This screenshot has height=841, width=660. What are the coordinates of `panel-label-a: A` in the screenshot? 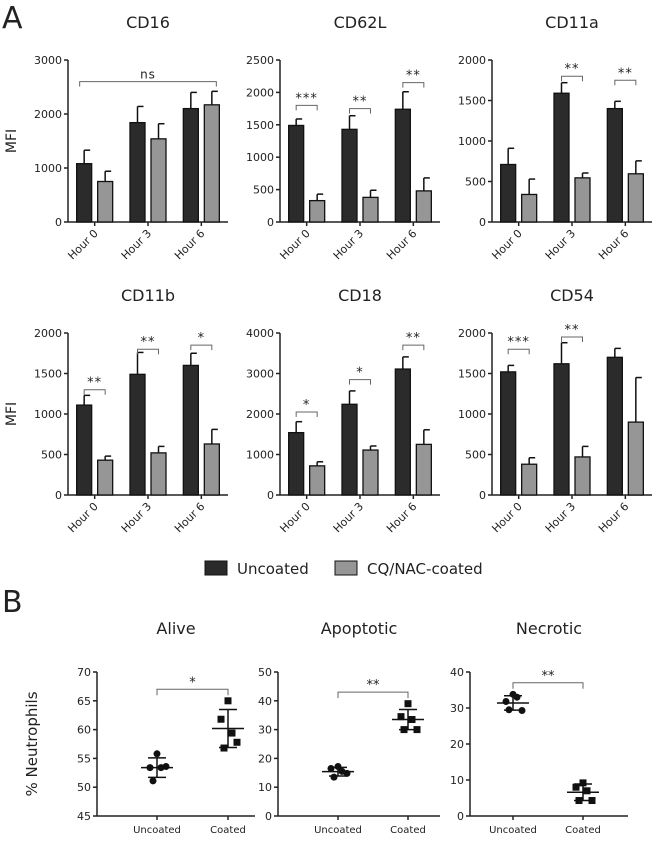 It's located at (12, 18).